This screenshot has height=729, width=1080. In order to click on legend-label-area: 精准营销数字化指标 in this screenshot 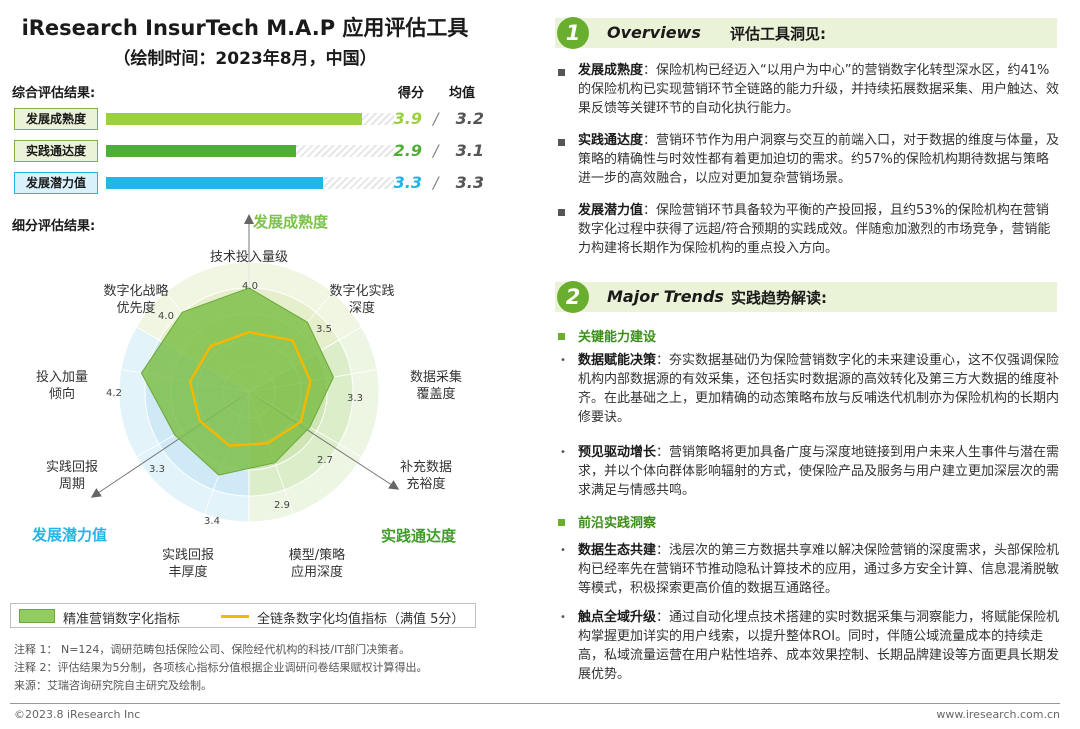, I will do `click(122, 619)`.